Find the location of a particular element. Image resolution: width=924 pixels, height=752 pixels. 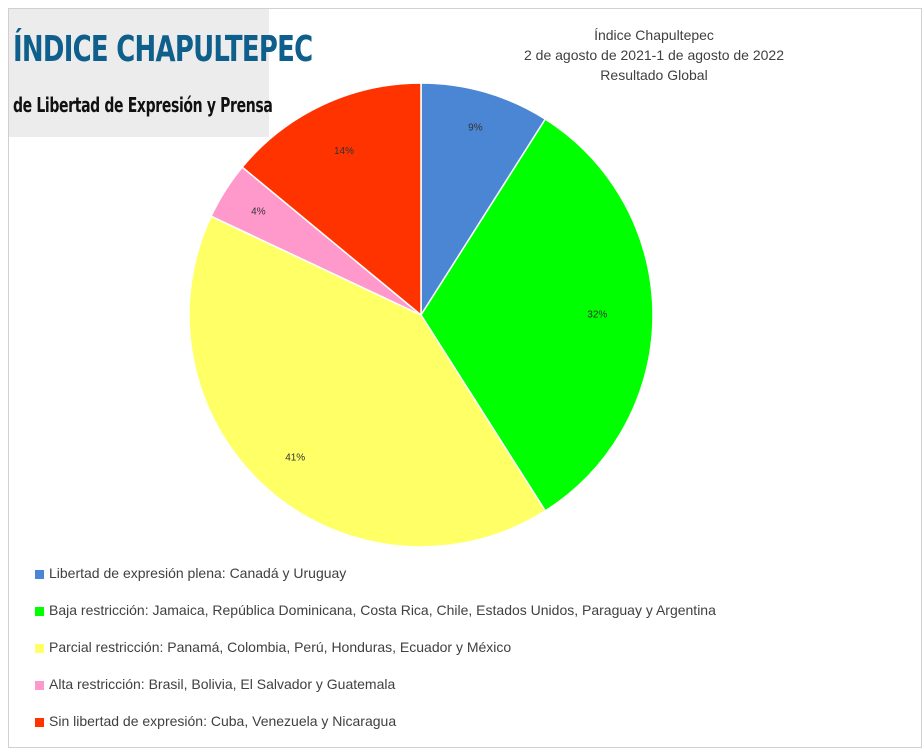

pie-data-label-5: 14% is located at coordinates (344, 151).